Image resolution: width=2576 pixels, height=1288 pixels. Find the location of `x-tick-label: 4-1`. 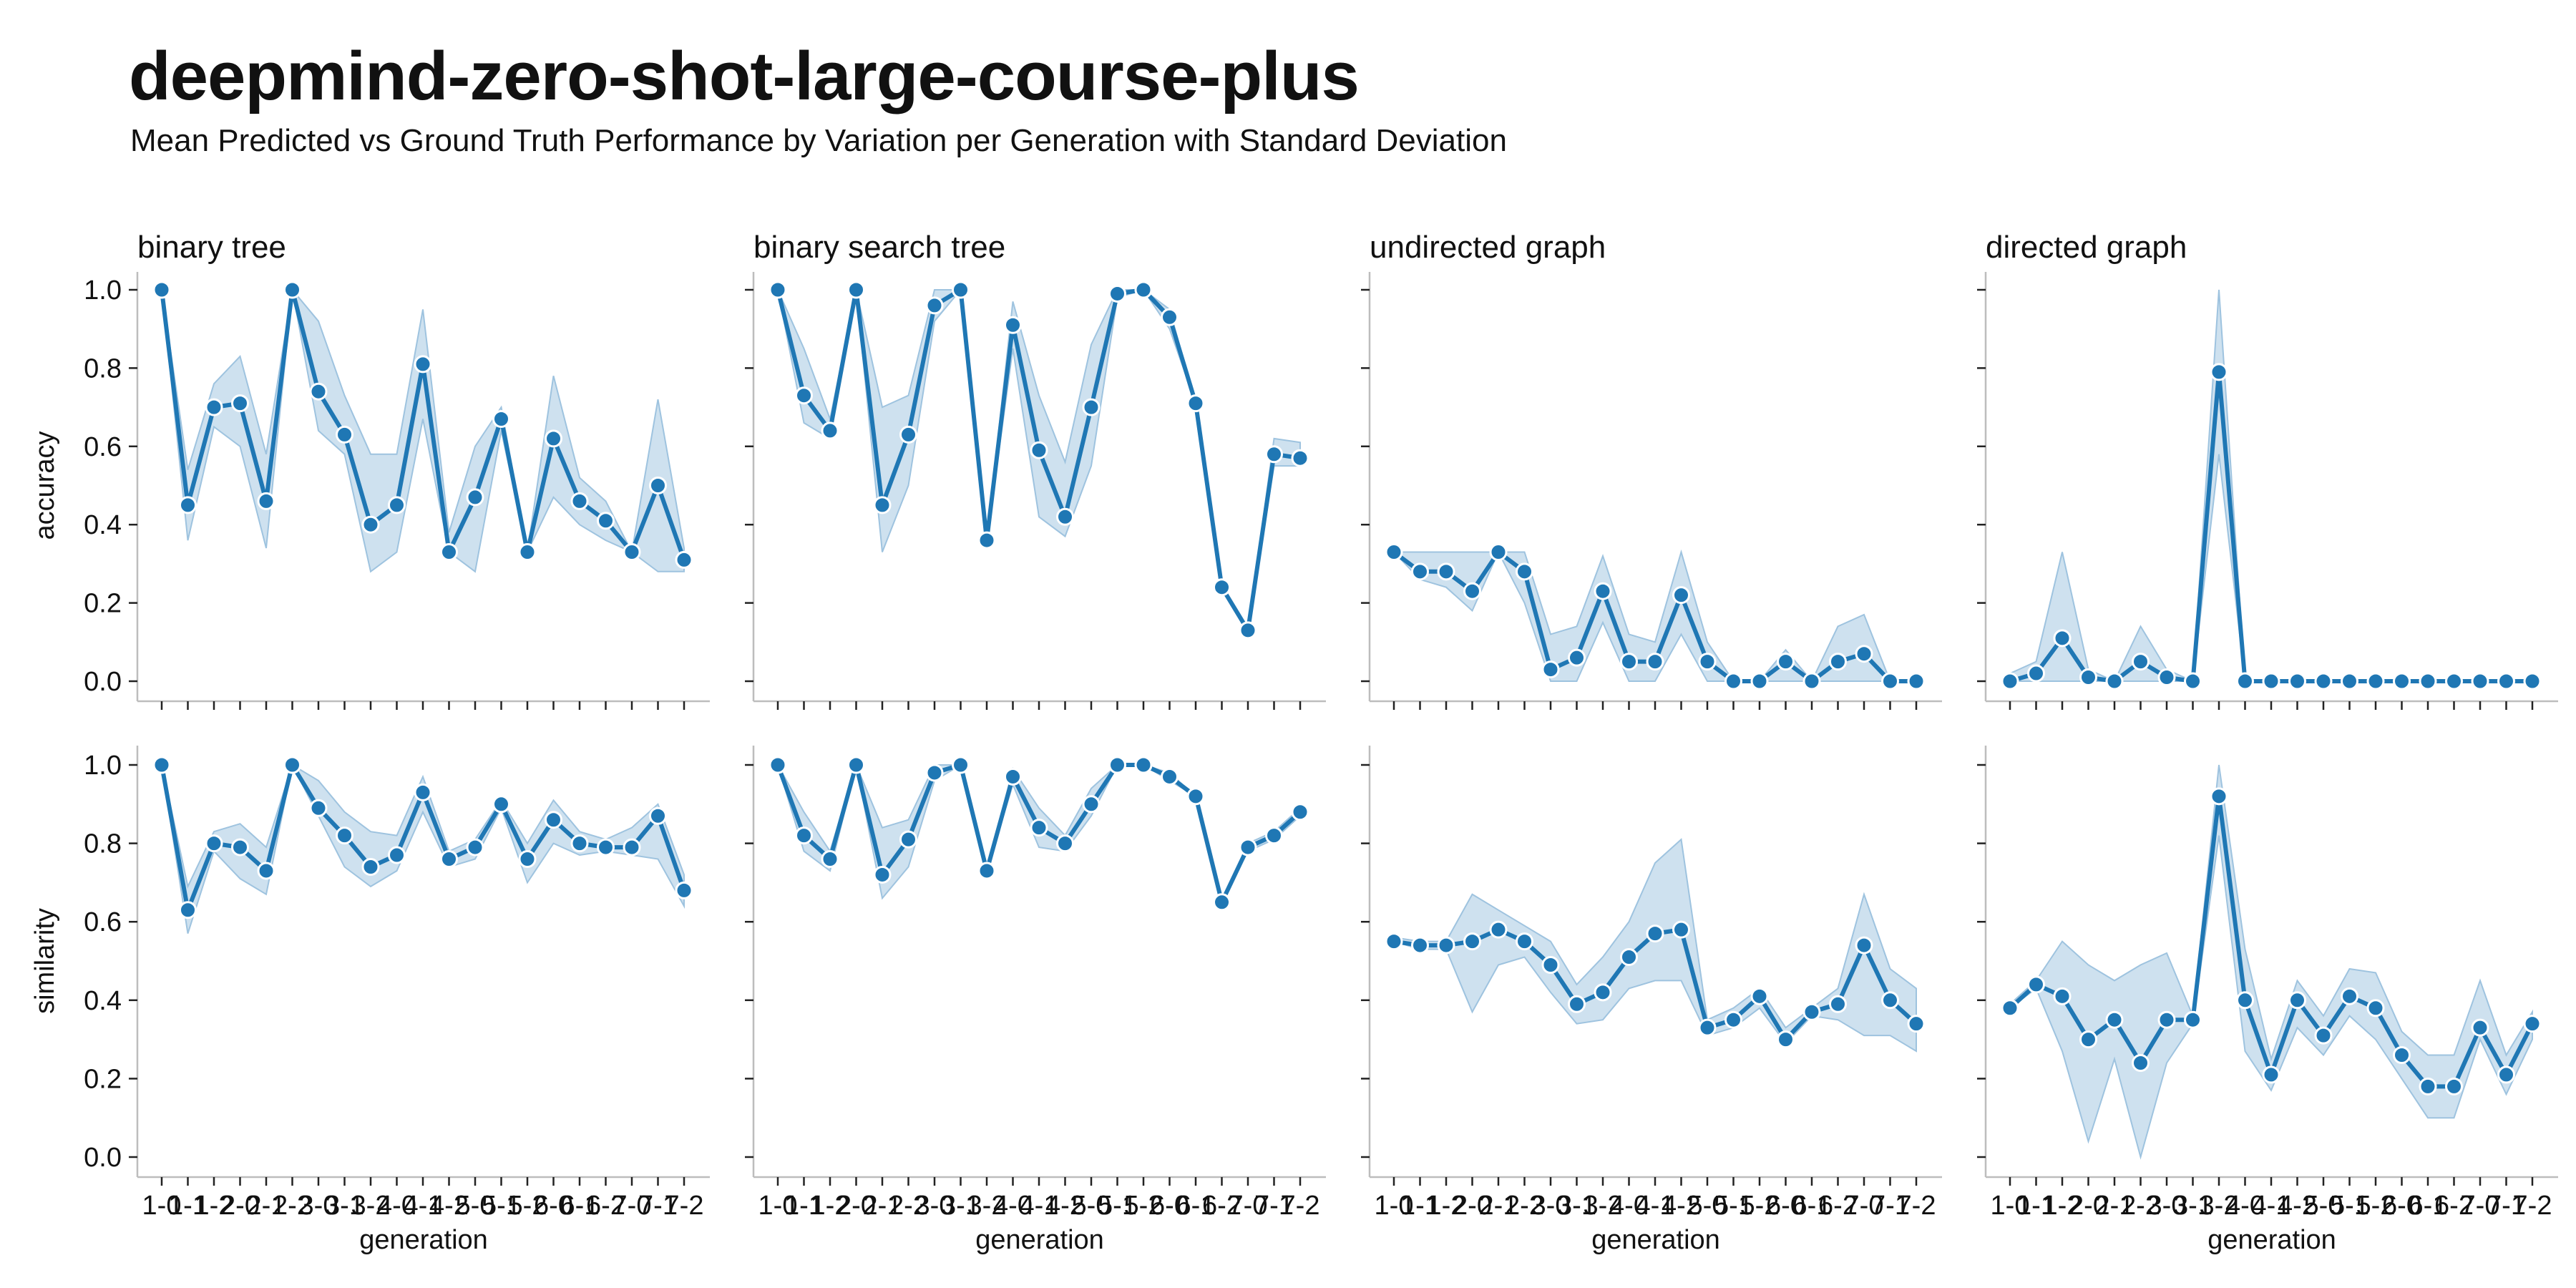

x-tick-label: 4-1 is located at coordinates (1655, 1206).